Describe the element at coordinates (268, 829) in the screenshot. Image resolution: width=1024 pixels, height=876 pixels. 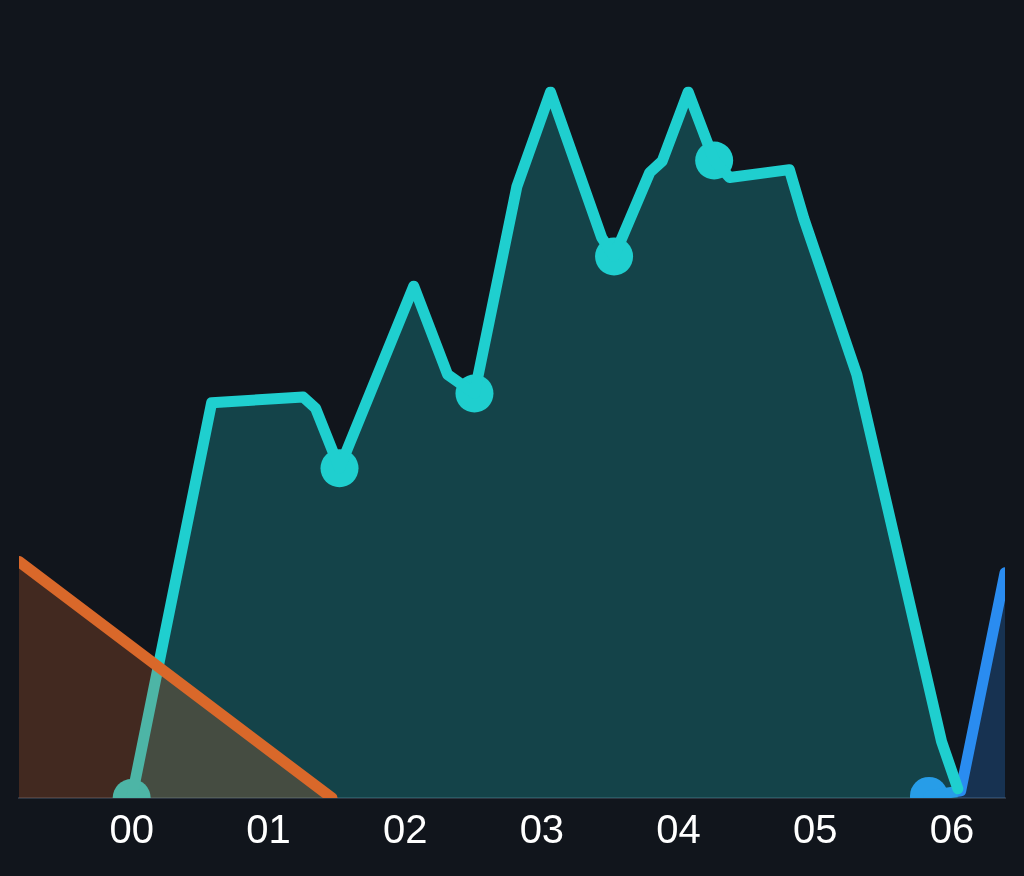
I see `x-tick-label: 01` at that location.